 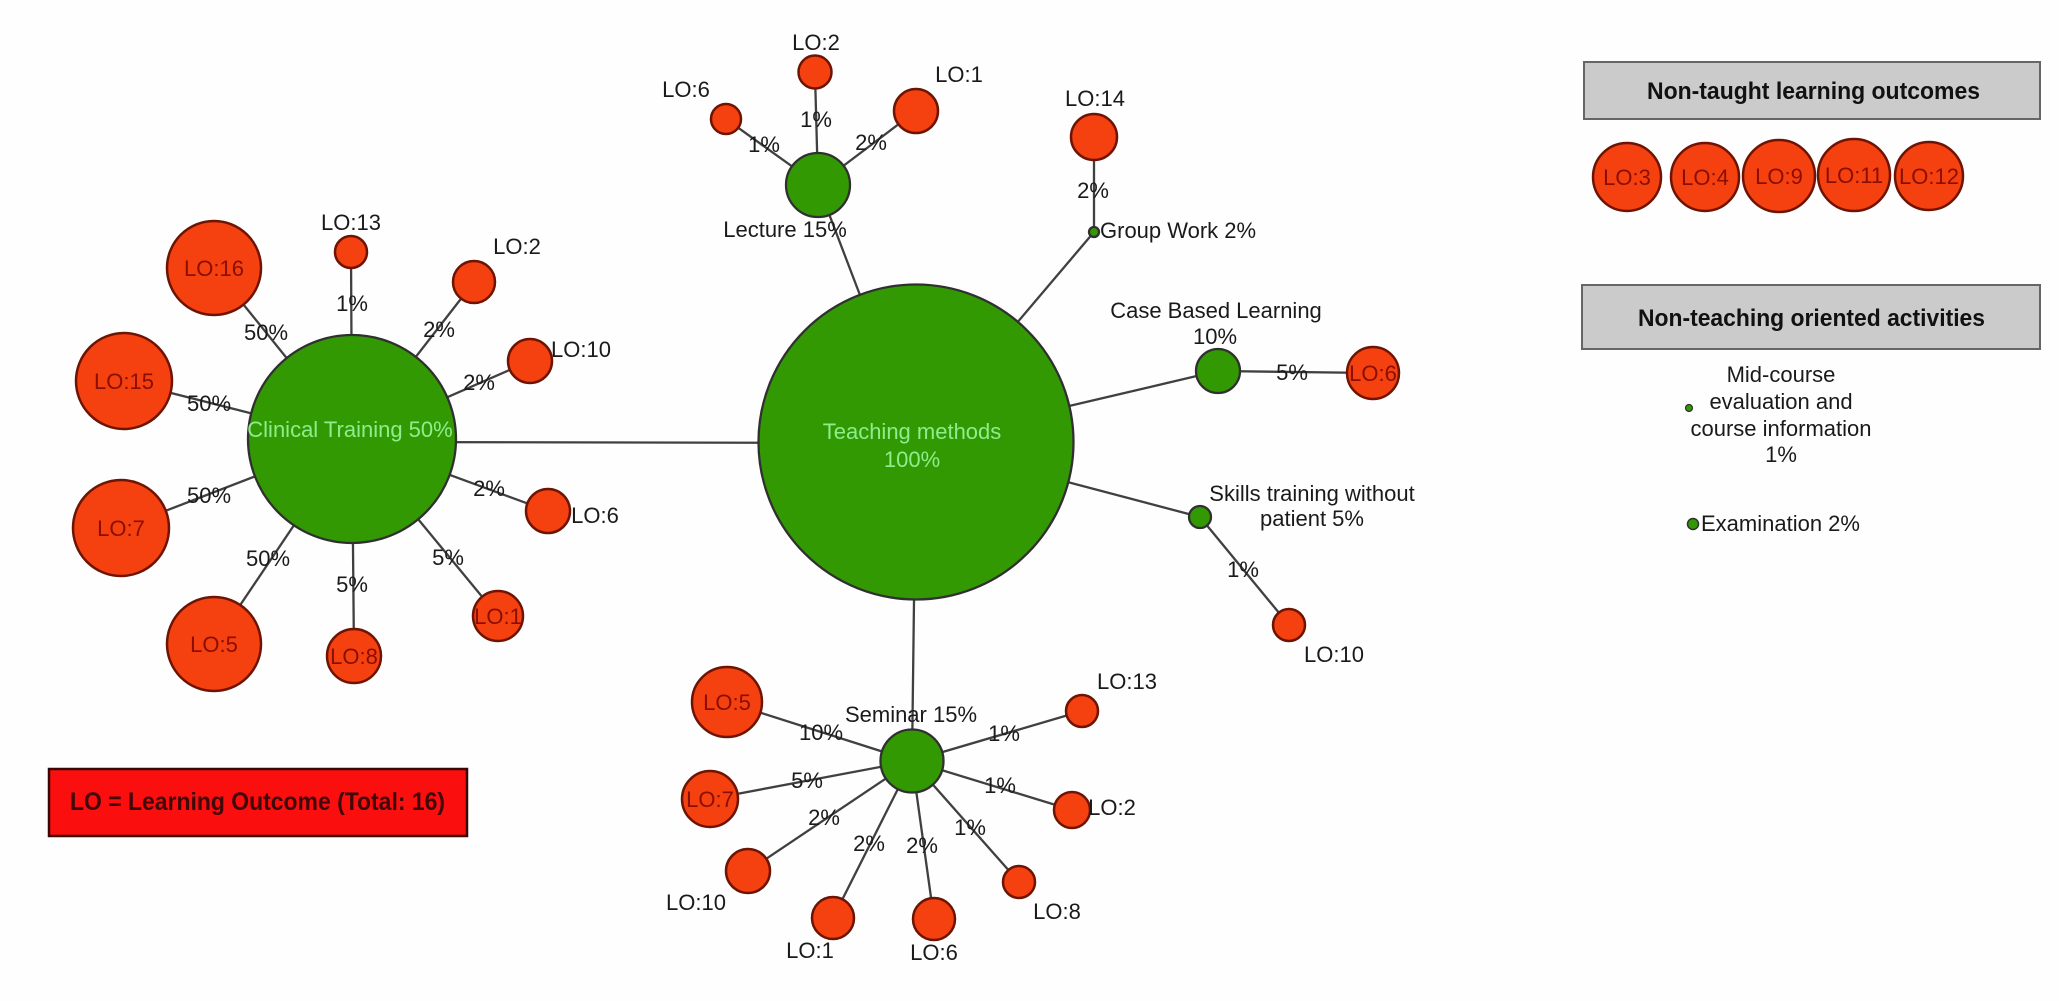 I want to click on svg-text: Group Work 2%, so click(x=1178, y=230).